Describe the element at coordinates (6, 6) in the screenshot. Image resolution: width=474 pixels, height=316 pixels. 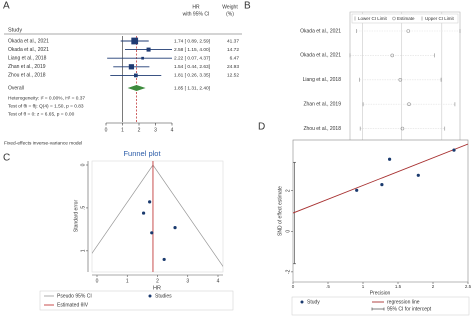
I see `panel-label: A` at that location.